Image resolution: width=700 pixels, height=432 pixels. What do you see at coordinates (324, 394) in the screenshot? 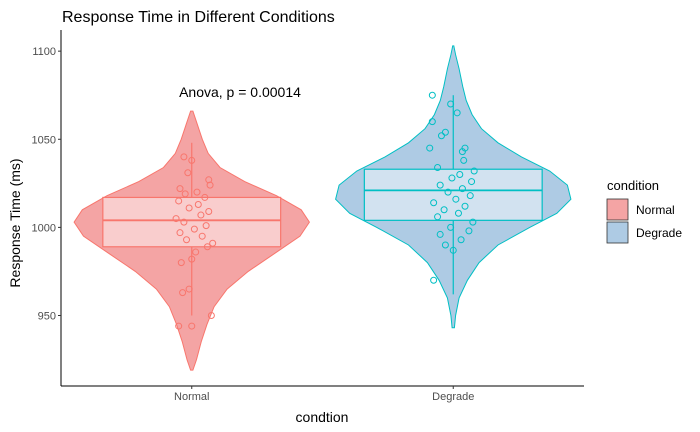
I see `x-axis: Normal Degrade` at bounding box center [324, 394].